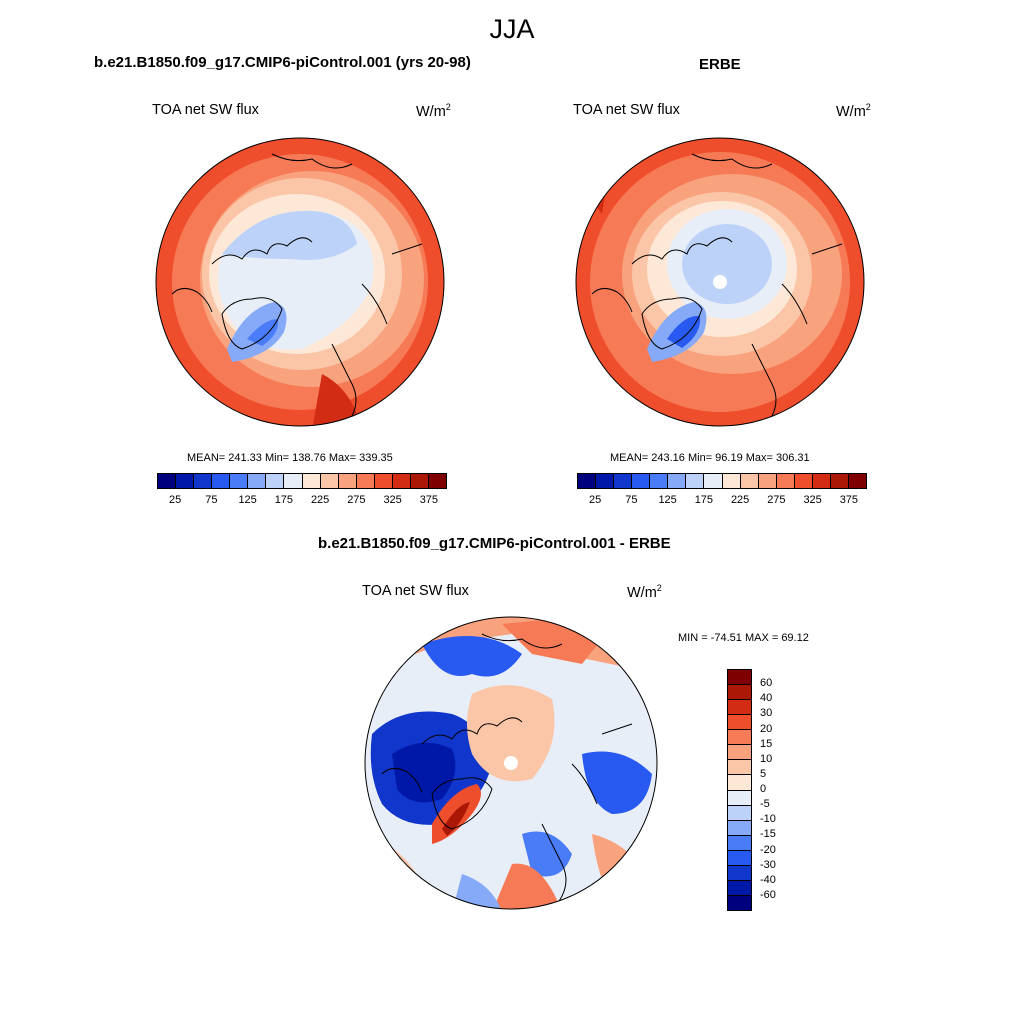  Describe the element at coordinates (768, 894) in the screenshot. I see `colorbar-tick-label: -60` at that location.